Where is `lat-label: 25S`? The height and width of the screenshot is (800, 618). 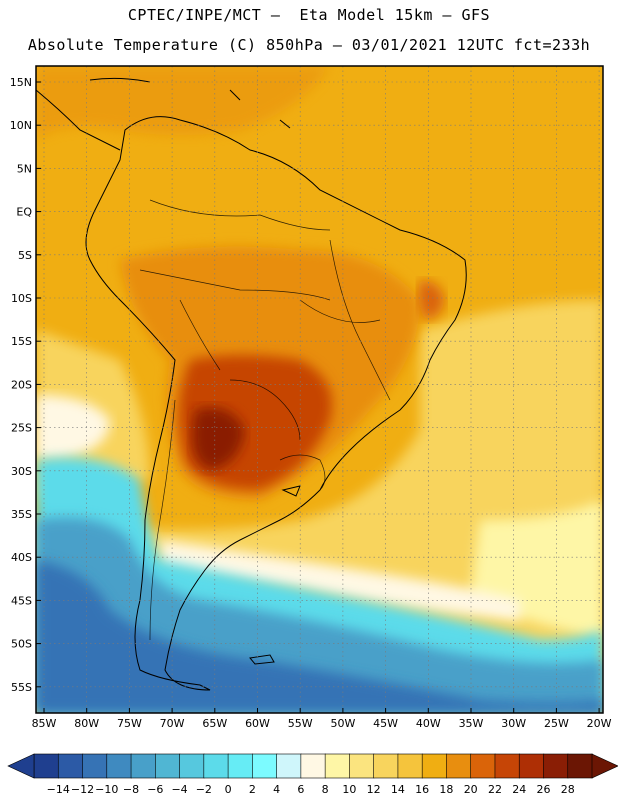 lat-label: 25S is located at coordinates (21, 428).